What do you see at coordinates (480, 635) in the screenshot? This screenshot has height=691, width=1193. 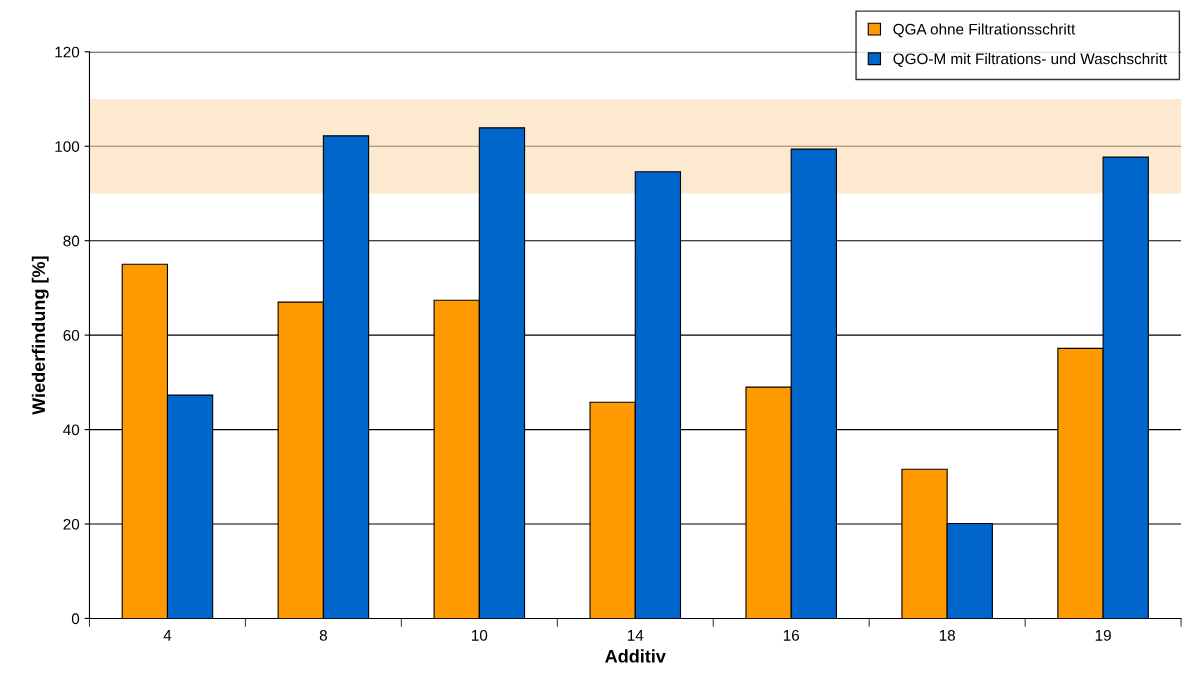 I see `x-tick-label: 10` at bounding box center [480, 635].